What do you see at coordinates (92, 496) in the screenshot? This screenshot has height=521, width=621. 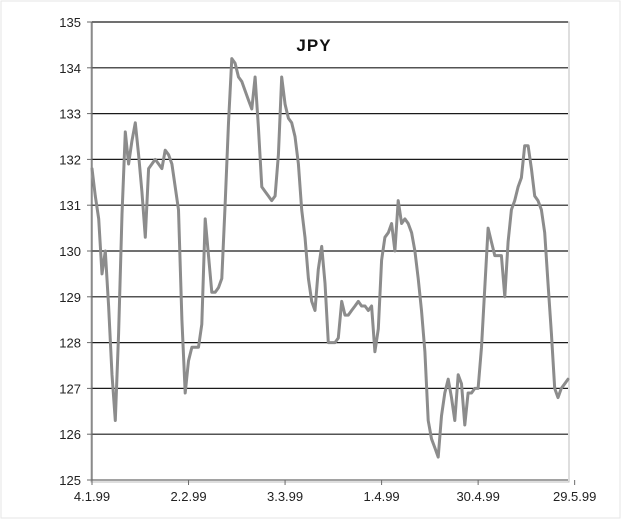 I see `x-tick-label: 4.1.99` at bounding box center [92, 496].